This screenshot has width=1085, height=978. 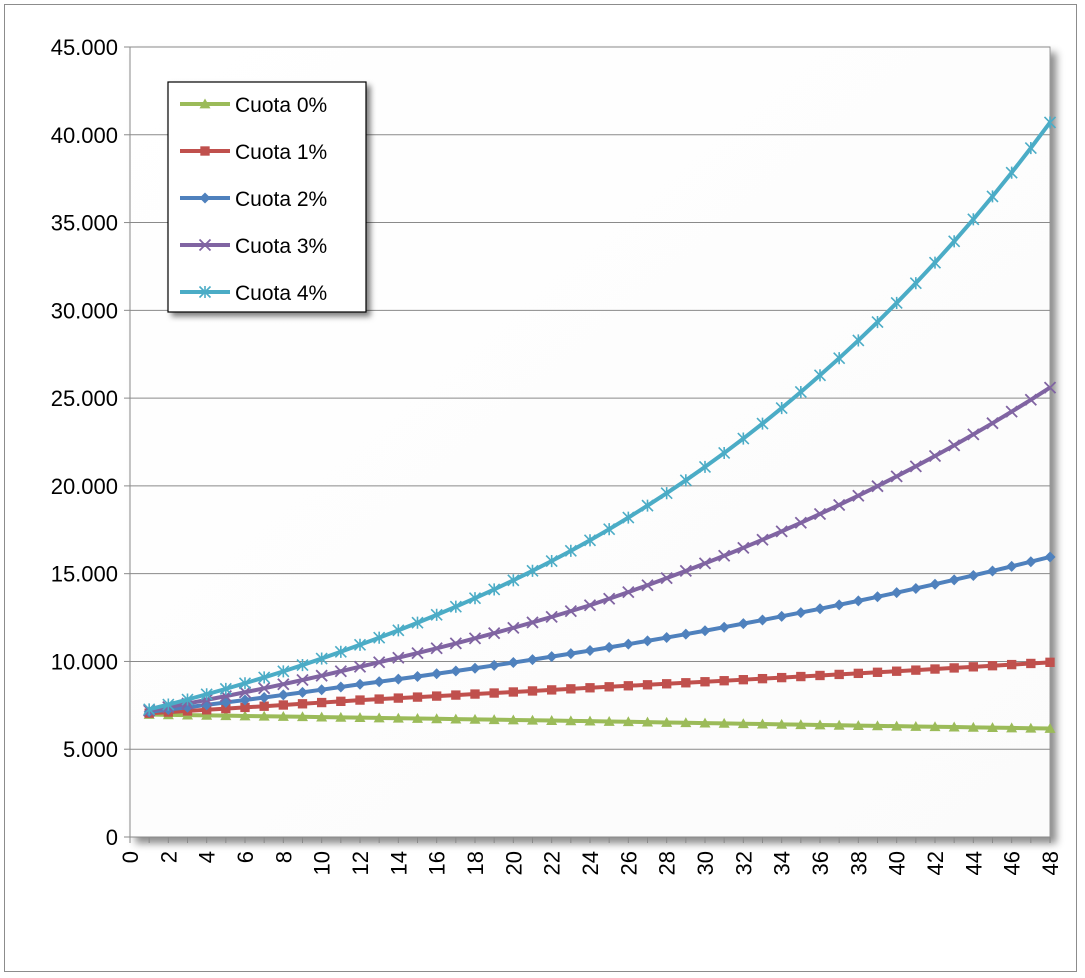 What do you see at coordinates (360, 863) in the screenshot?
I see `x-tick-label: 12` at bounding box center [360, 863].